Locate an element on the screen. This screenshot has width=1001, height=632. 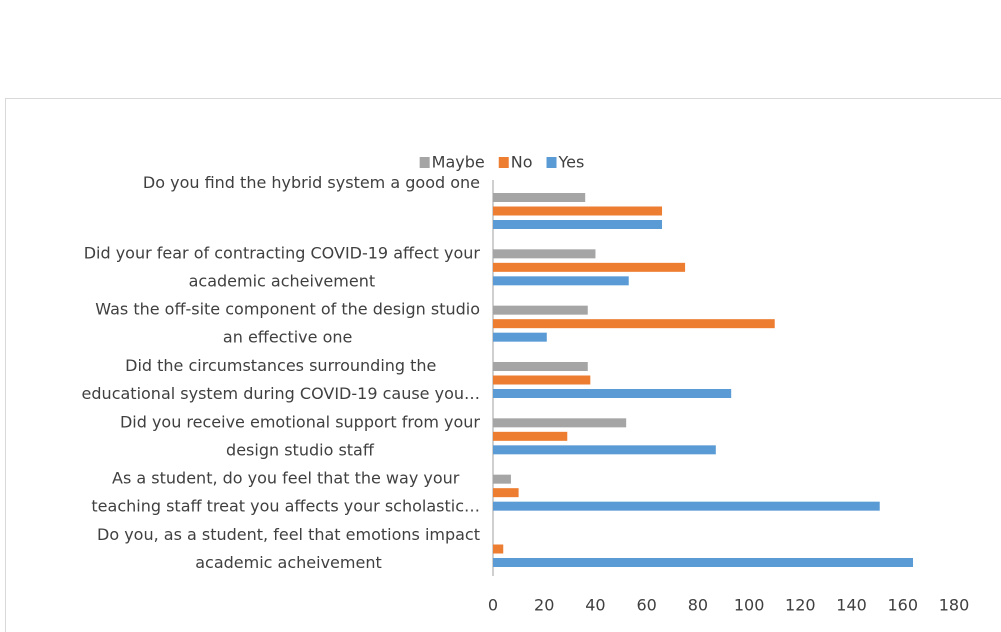
x-tick-label: 120 is located at coordinates (800, 605).